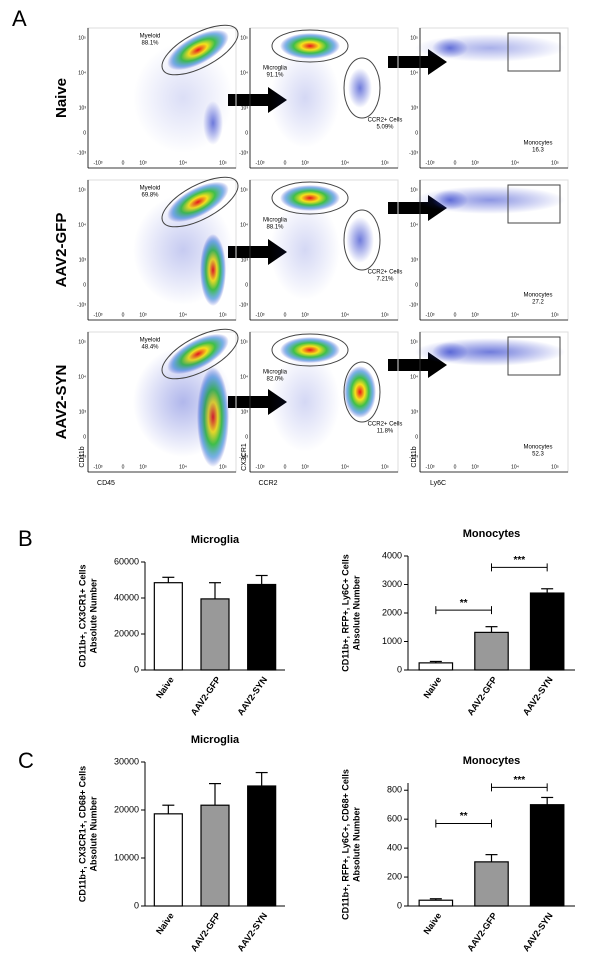  Describe the element at coordinates (491, 761) in the screenshot. I see `chart-title: Monocytes` at that location.